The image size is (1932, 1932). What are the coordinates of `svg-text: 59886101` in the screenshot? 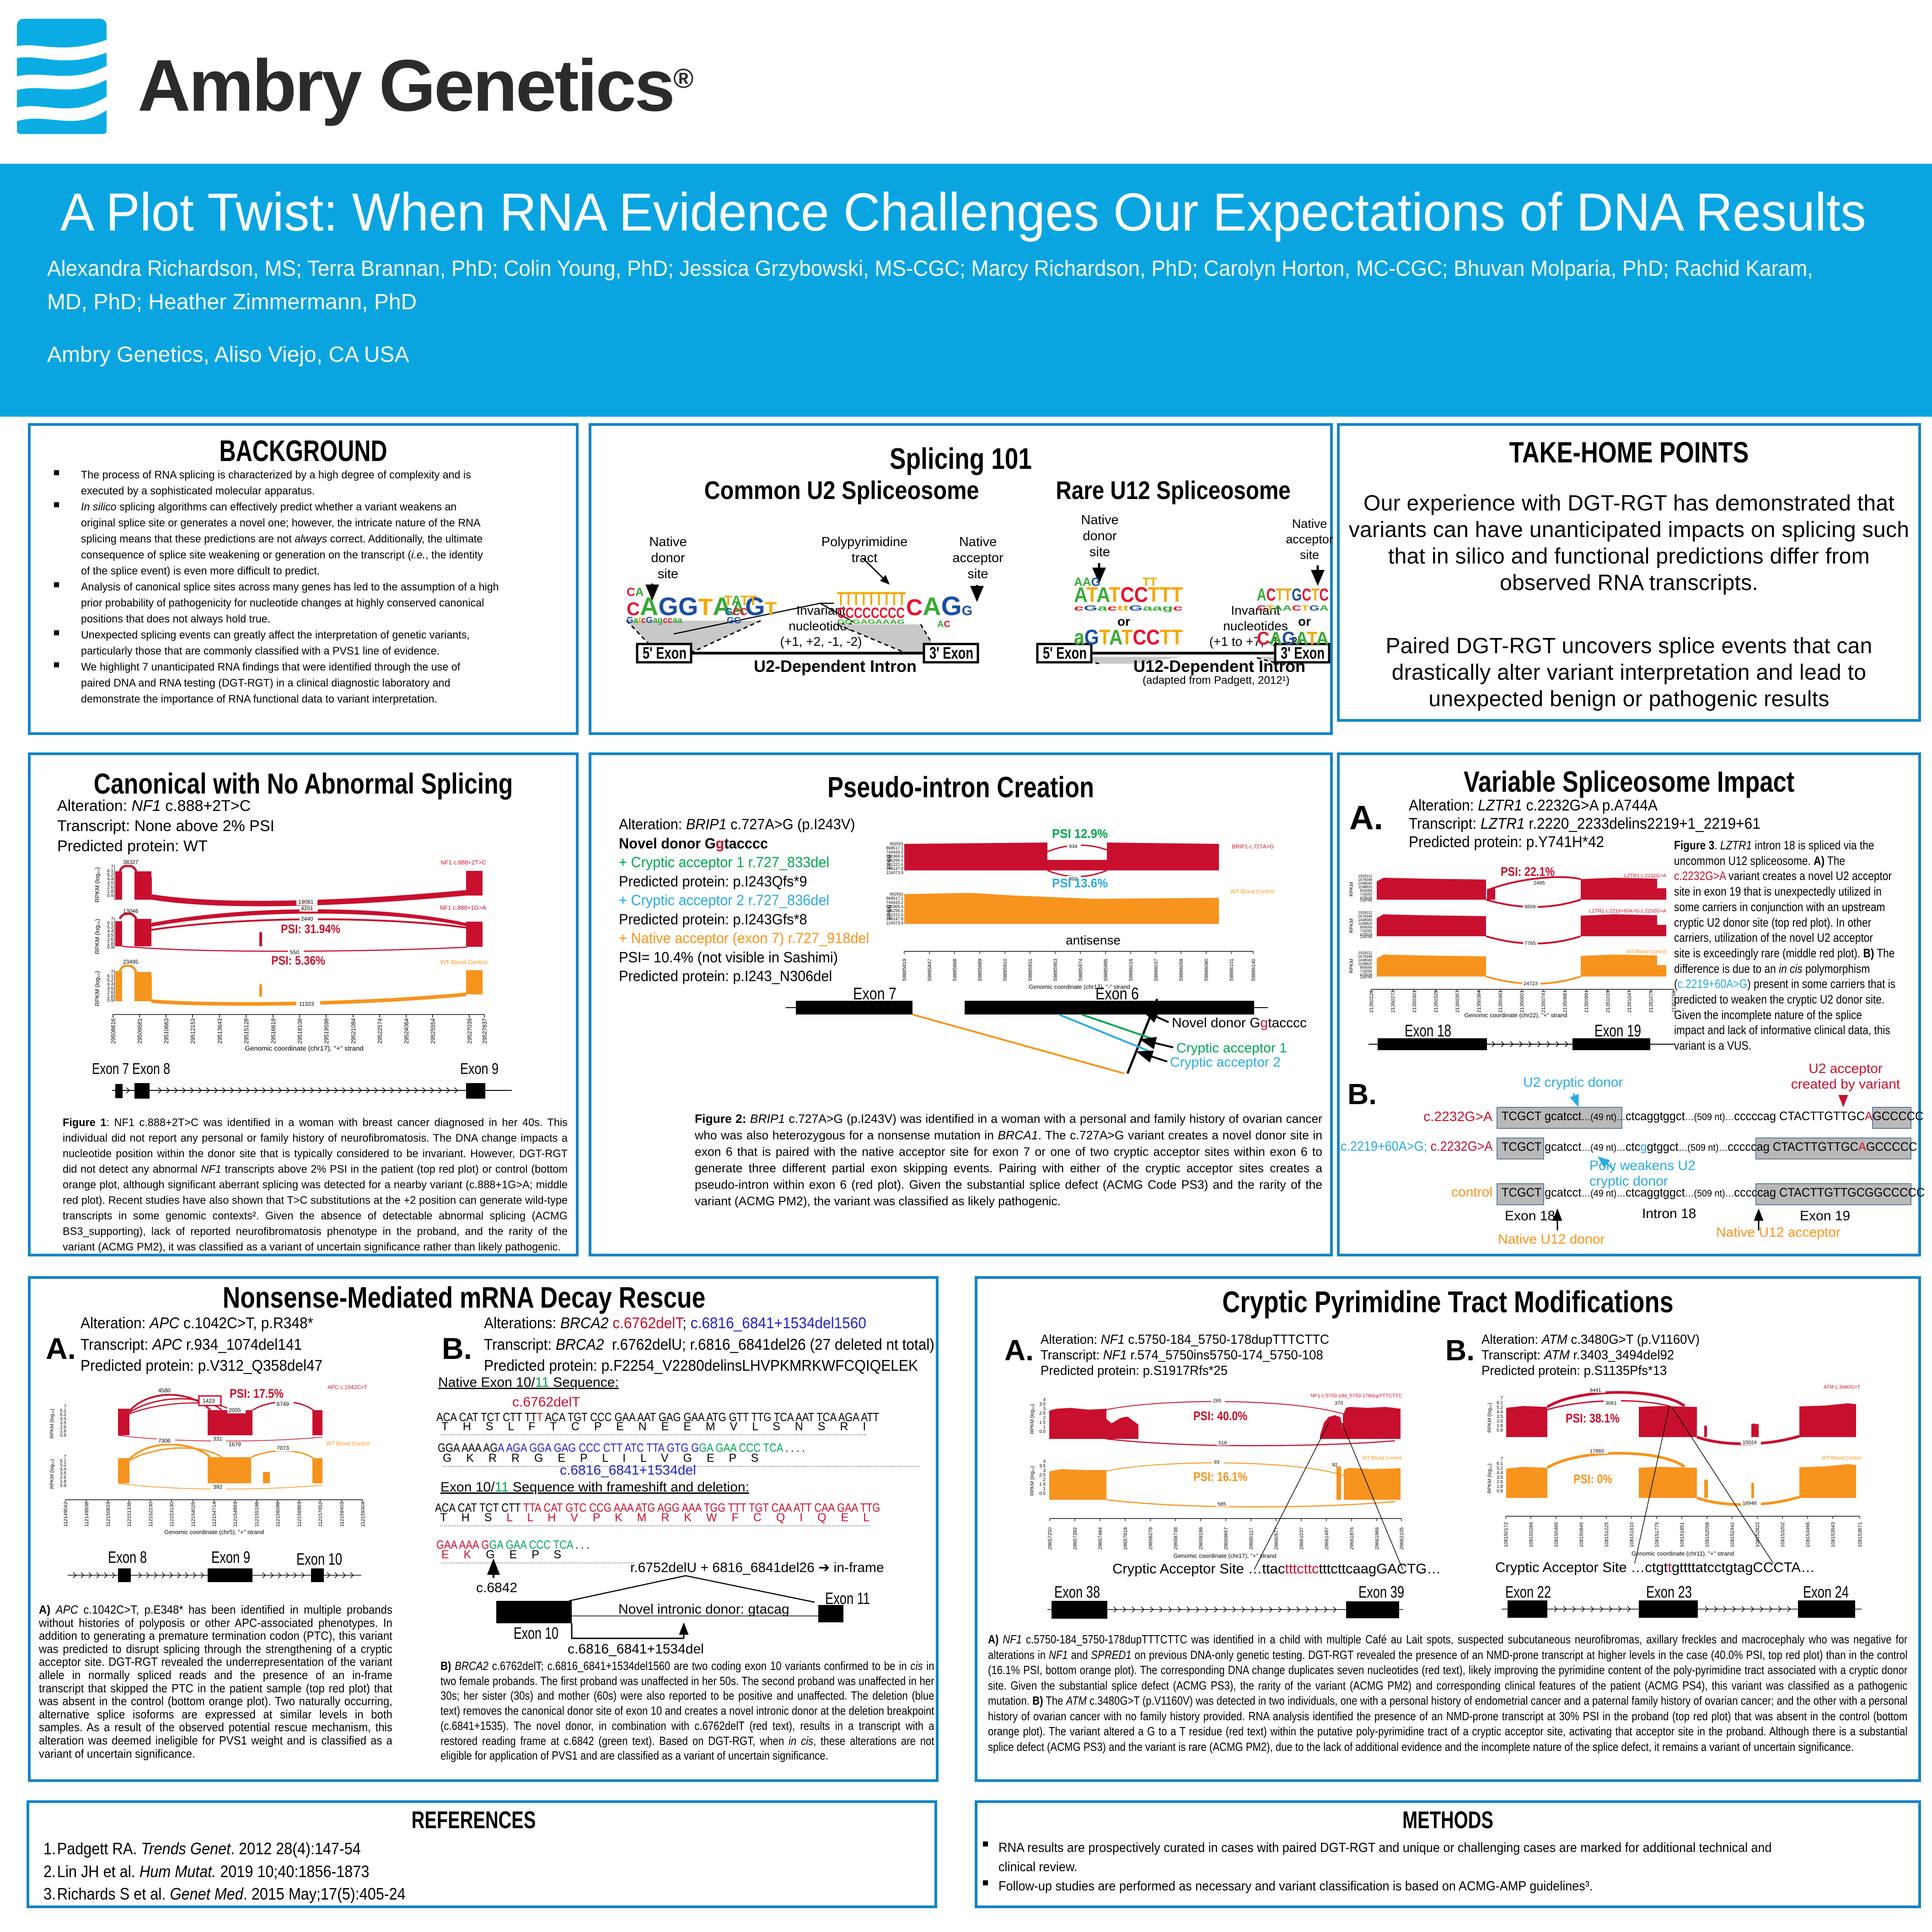 It's located at (1231, 970).